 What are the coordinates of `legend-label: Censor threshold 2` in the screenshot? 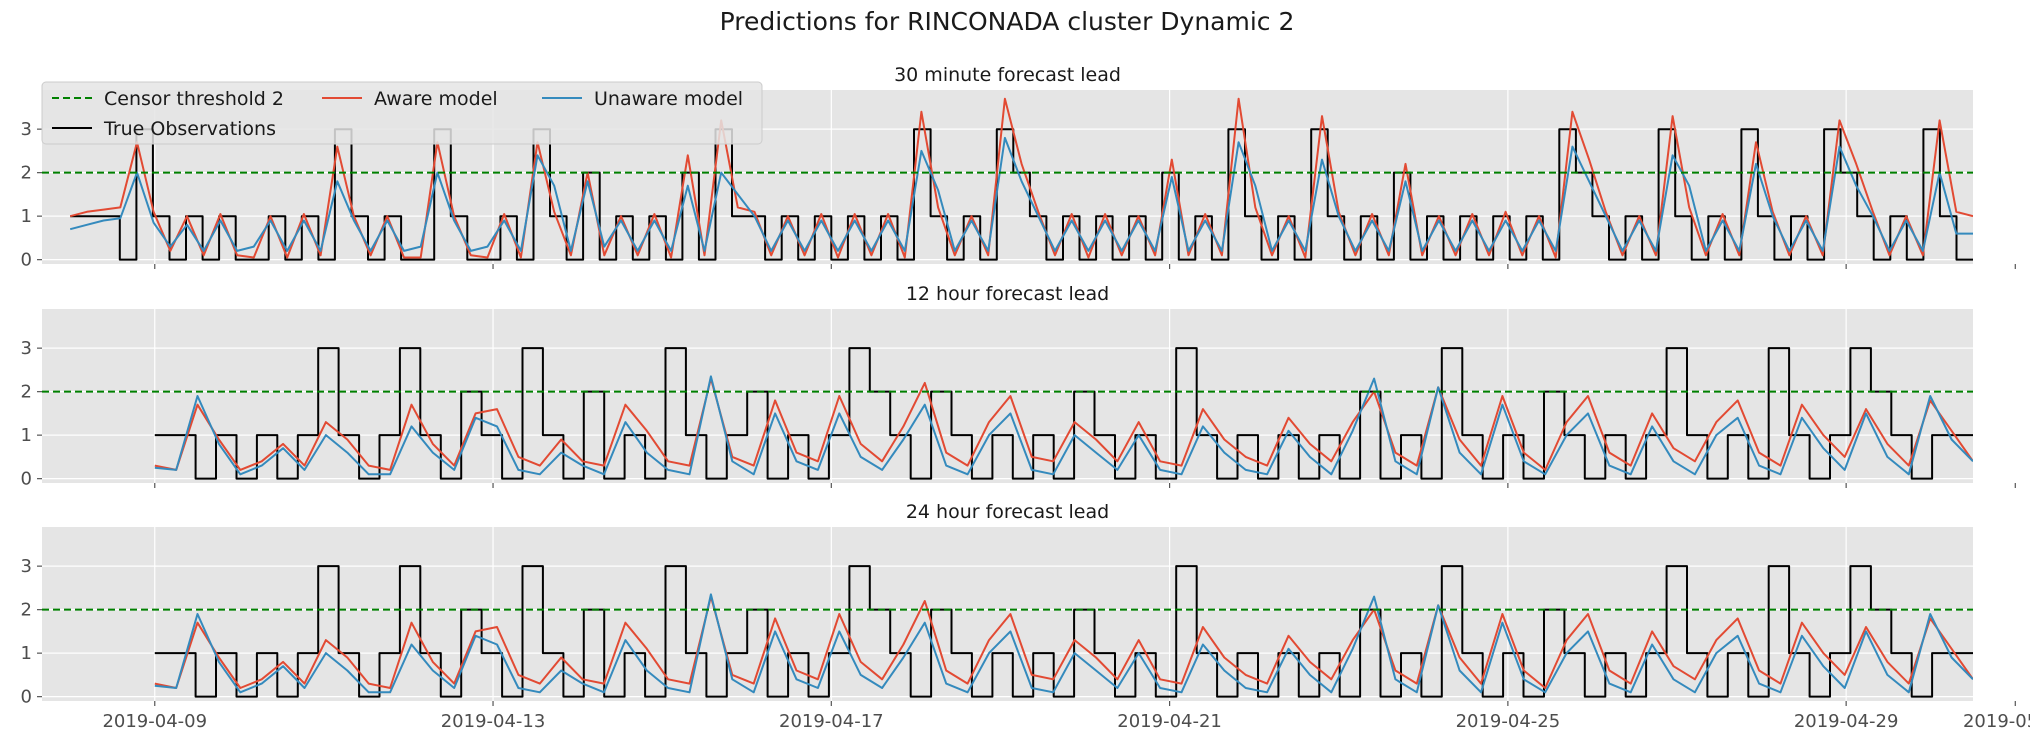 It's located at (194, 99).